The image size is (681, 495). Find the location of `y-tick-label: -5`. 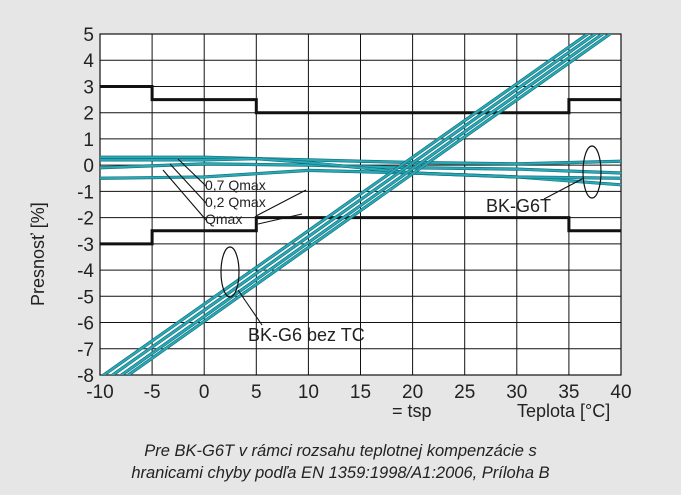

y-tick-label: -5 is located at coordinates (85, 297).